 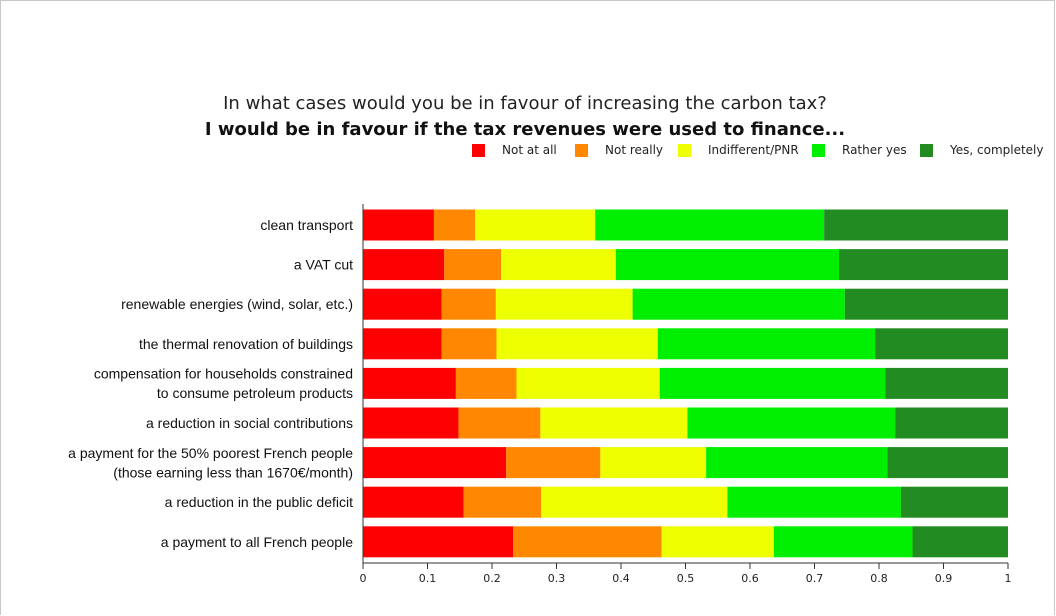 I want to click on x-tick-label: 0.6, so click(x=750, y=578).